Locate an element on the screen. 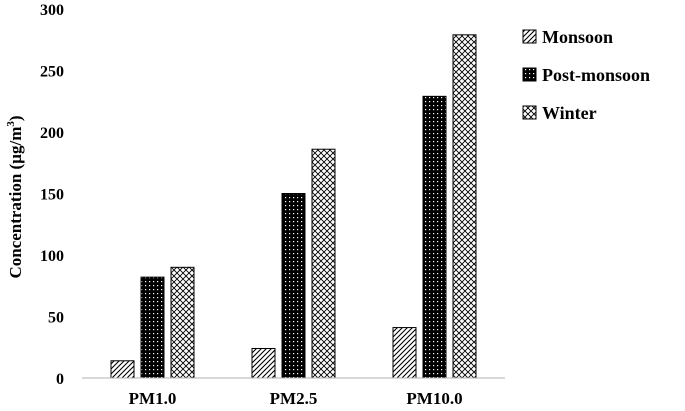 The height and width of the screenshot is (411, 685). bar-winter-pm10 is located at coordinates (182, 322).